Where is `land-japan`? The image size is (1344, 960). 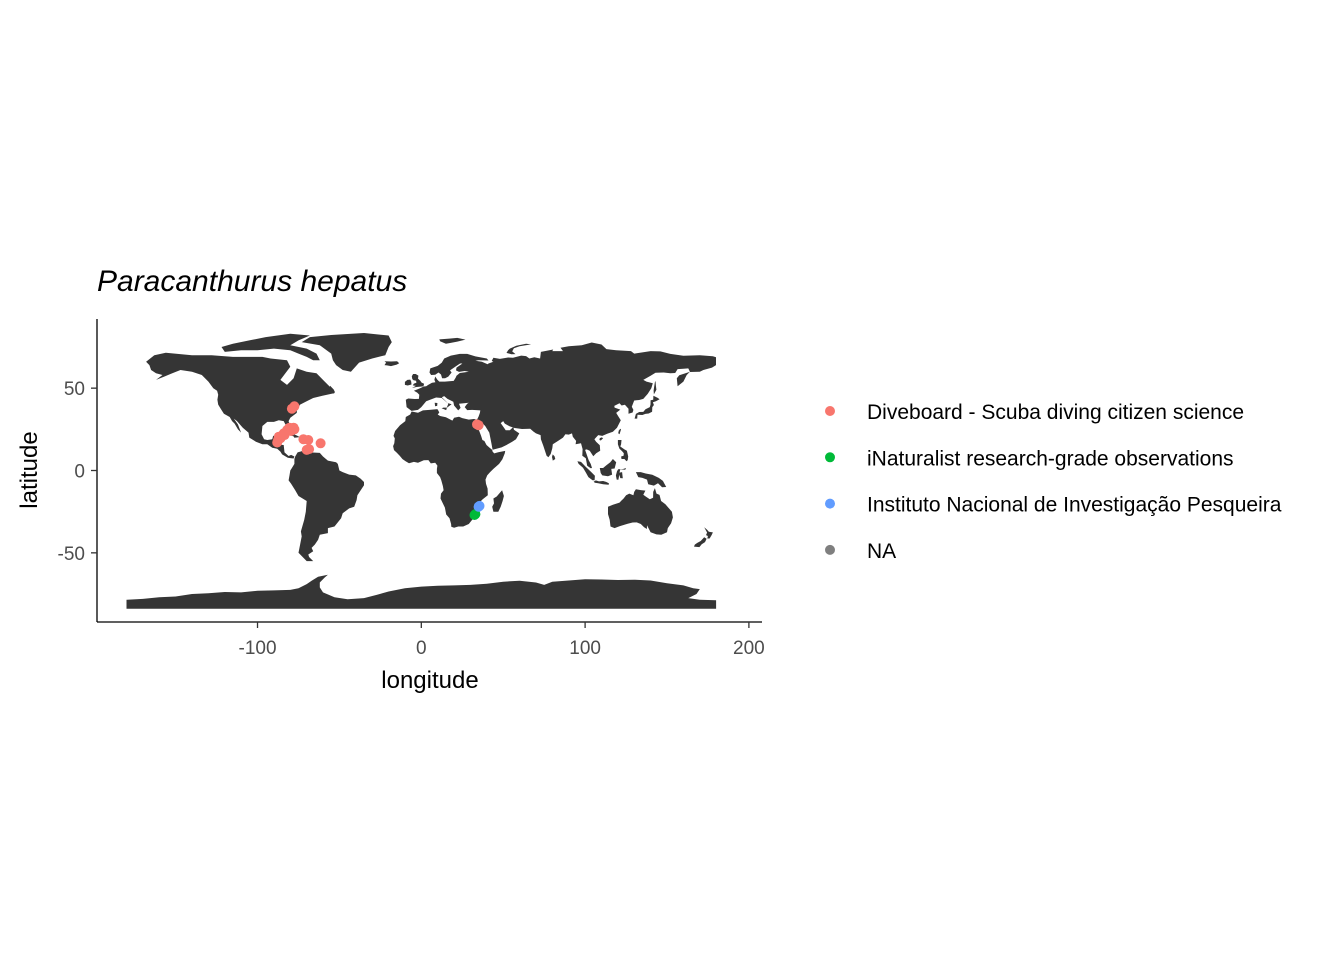
land-japan is located at coordinates (647, 407).